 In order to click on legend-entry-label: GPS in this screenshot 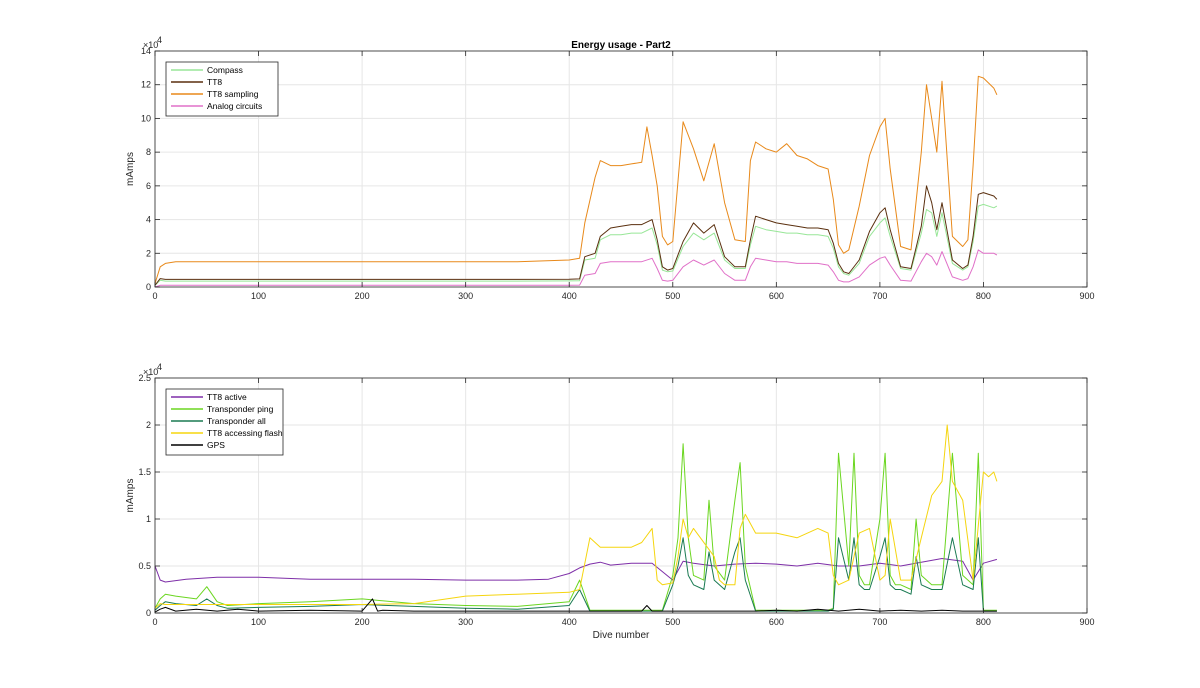, I will do `click(216, 445)`.